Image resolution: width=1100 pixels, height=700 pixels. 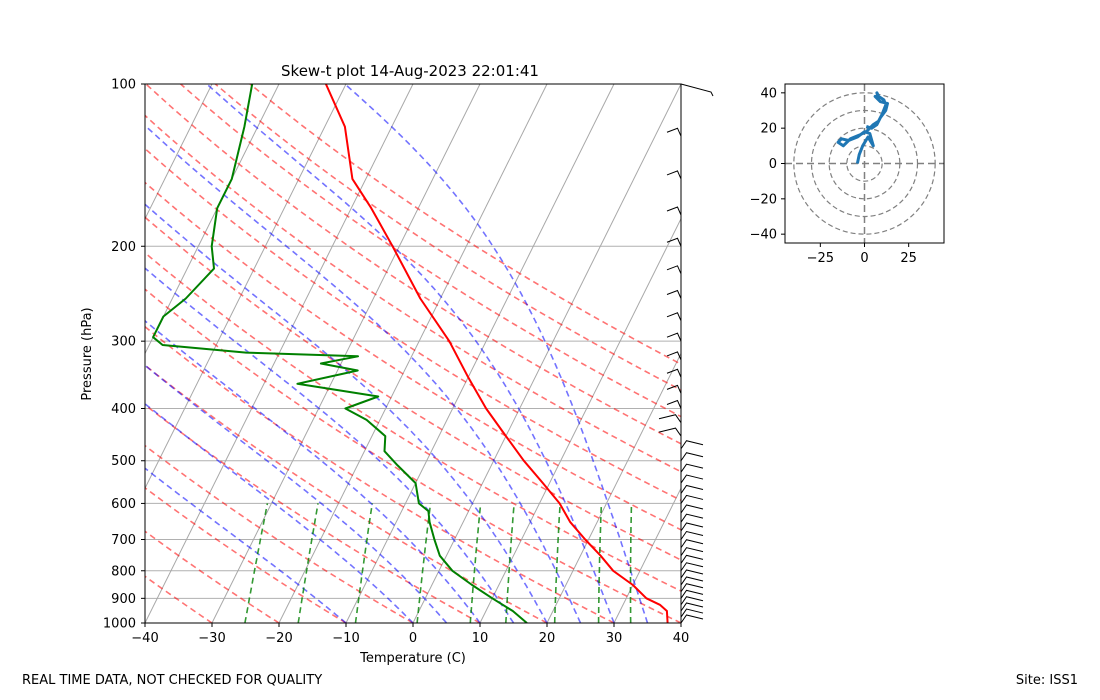 I want to click on hodograph-ticks: −25 0 25 40 20 0 −20 −40, so click(x=833, y=176).